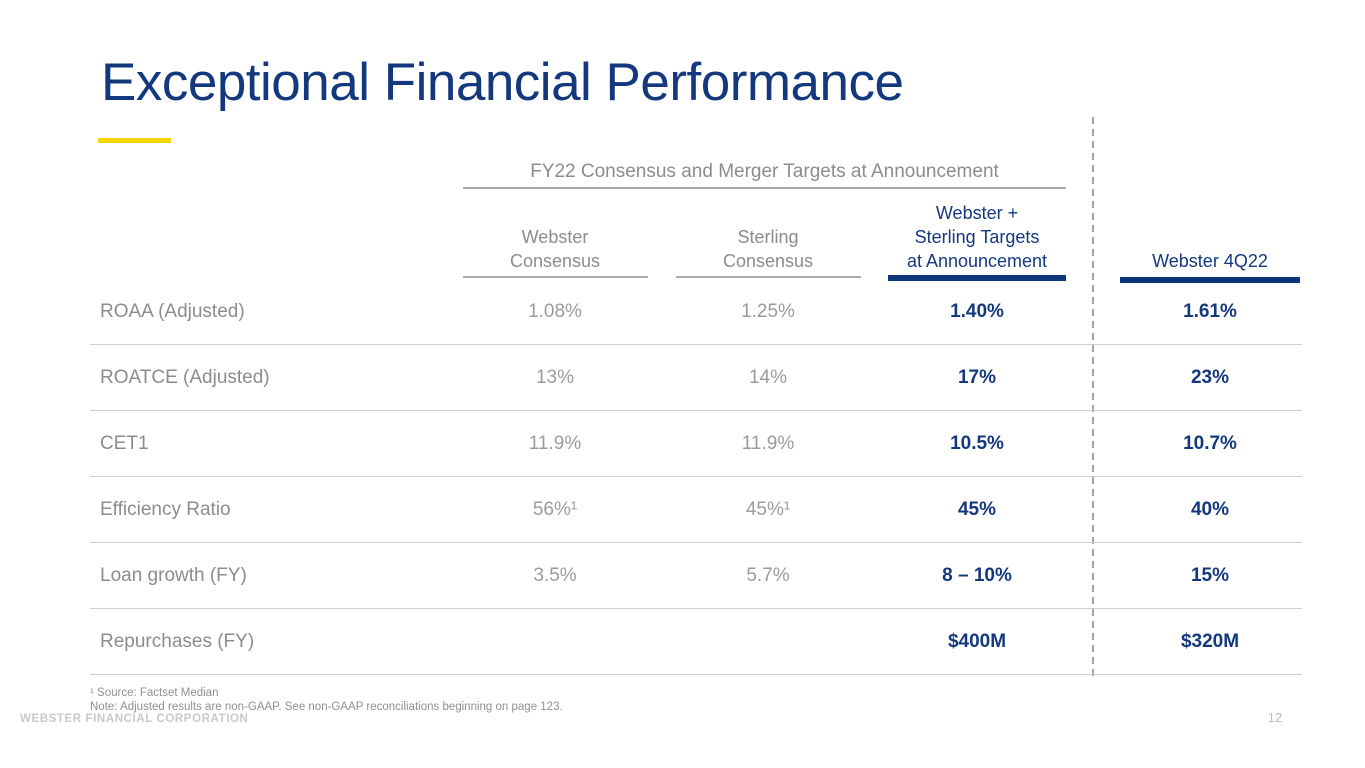 The image size is (1365, 768). Describe the element at coordinates (764, 188) in the screenshot. I see `table-group-header-underline` at that location.